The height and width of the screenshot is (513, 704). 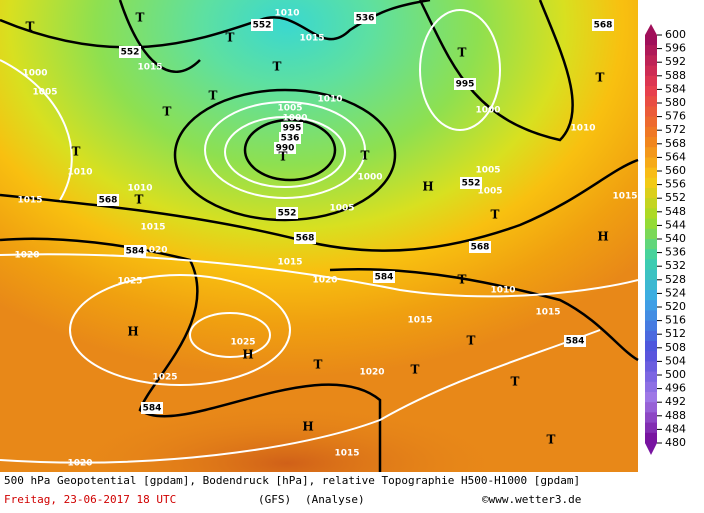 I want to click on colorbar-label: 592, so click(x=675, y=61).